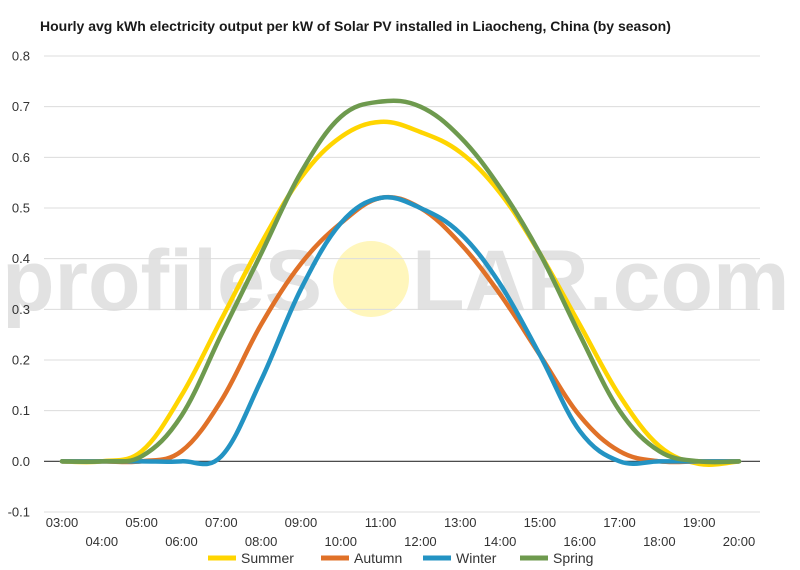 The image size is (800, 570). I want to click on legend-label-autumn: Autumn, so click(378, 558).